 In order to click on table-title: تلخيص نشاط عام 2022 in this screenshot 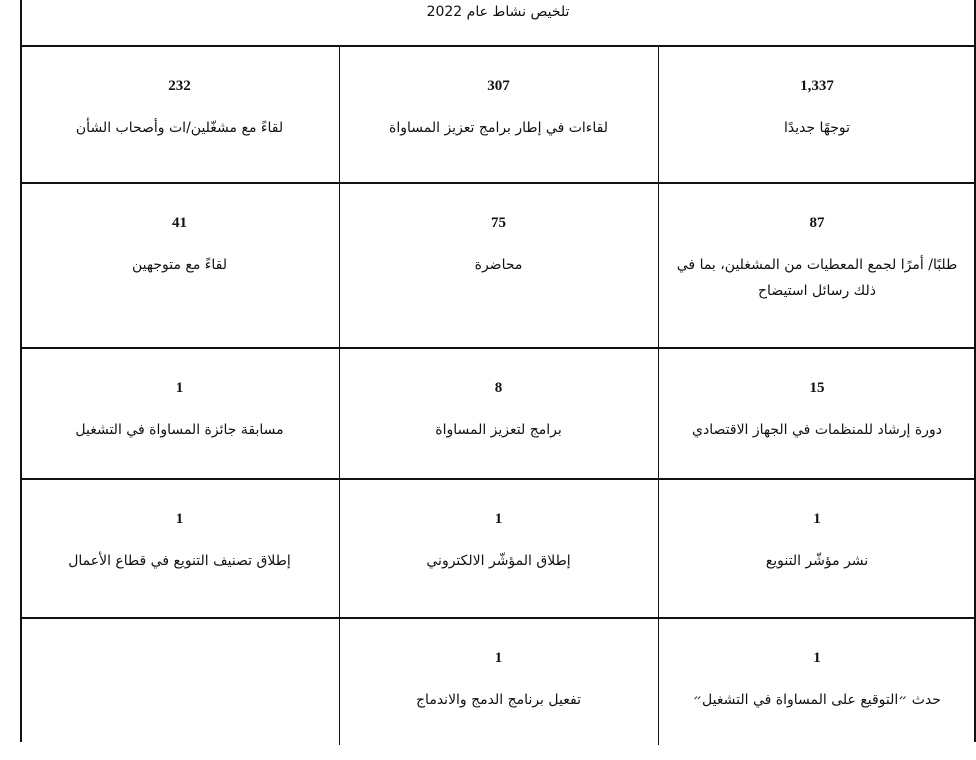, I will do `click(498, 12)`.